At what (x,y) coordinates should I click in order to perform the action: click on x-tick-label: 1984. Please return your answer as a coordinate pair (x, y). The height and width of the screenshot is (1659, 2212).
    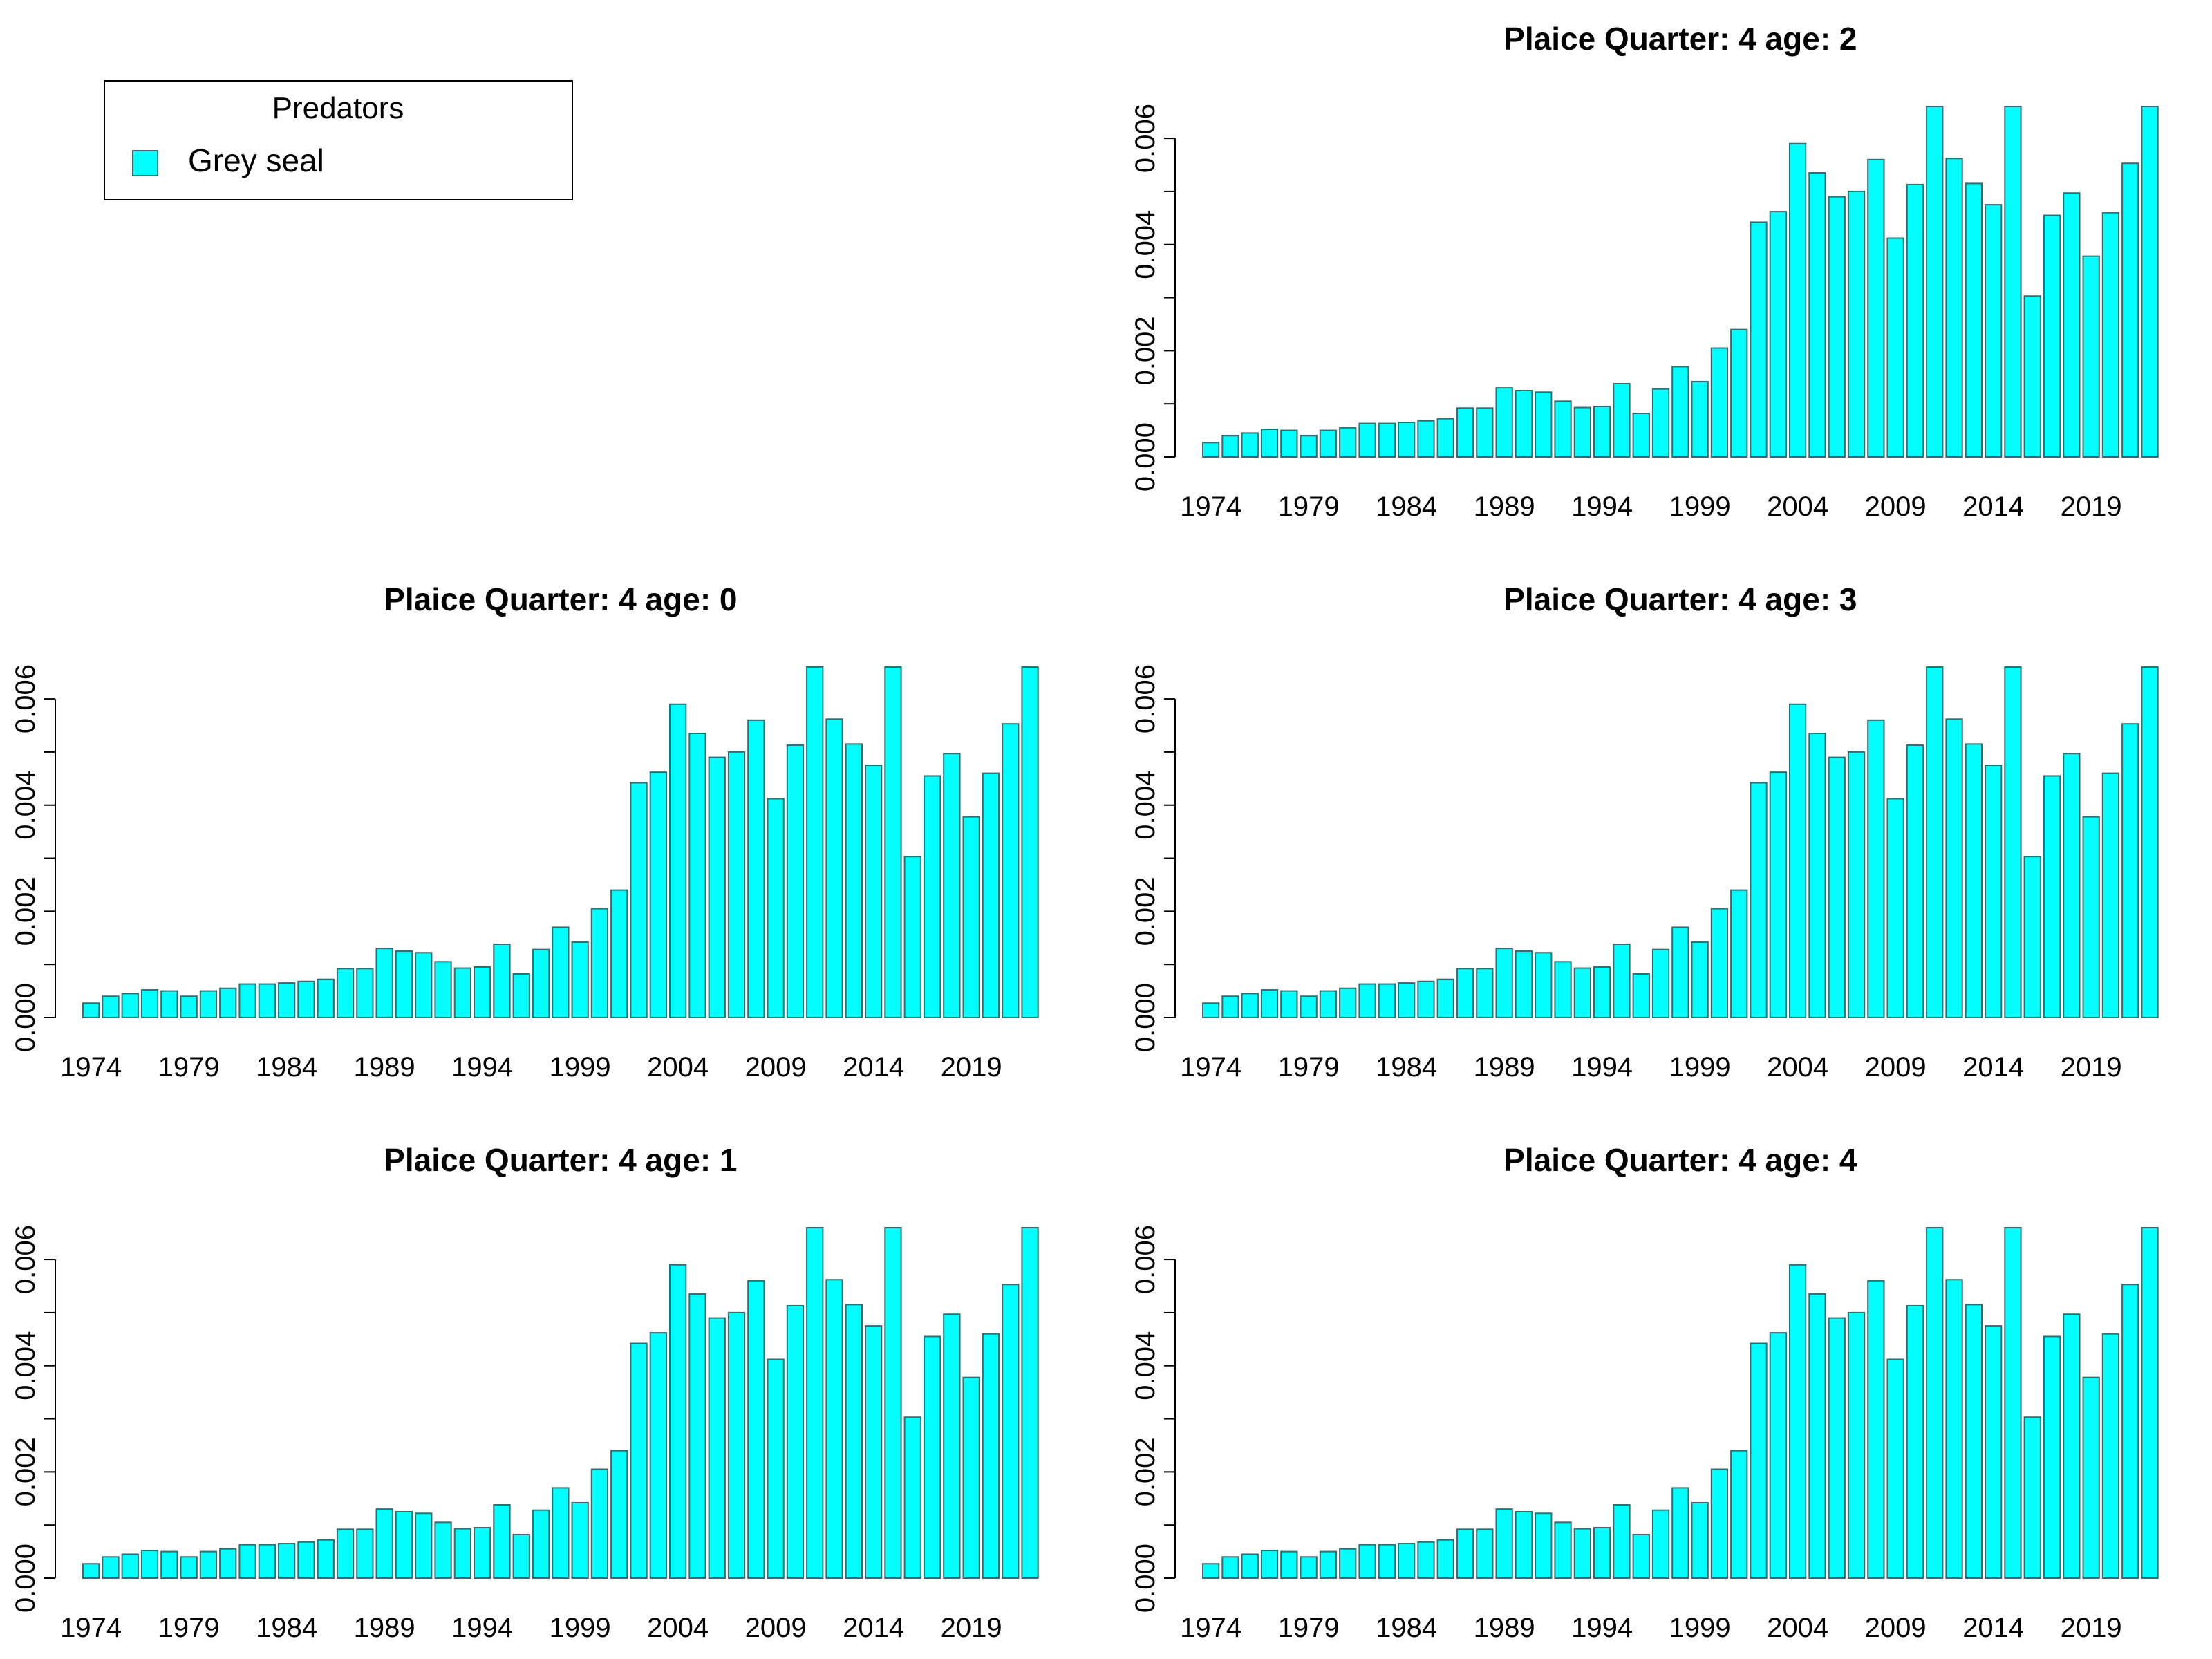
    Looking at the image, I should click on (1406, 1628).